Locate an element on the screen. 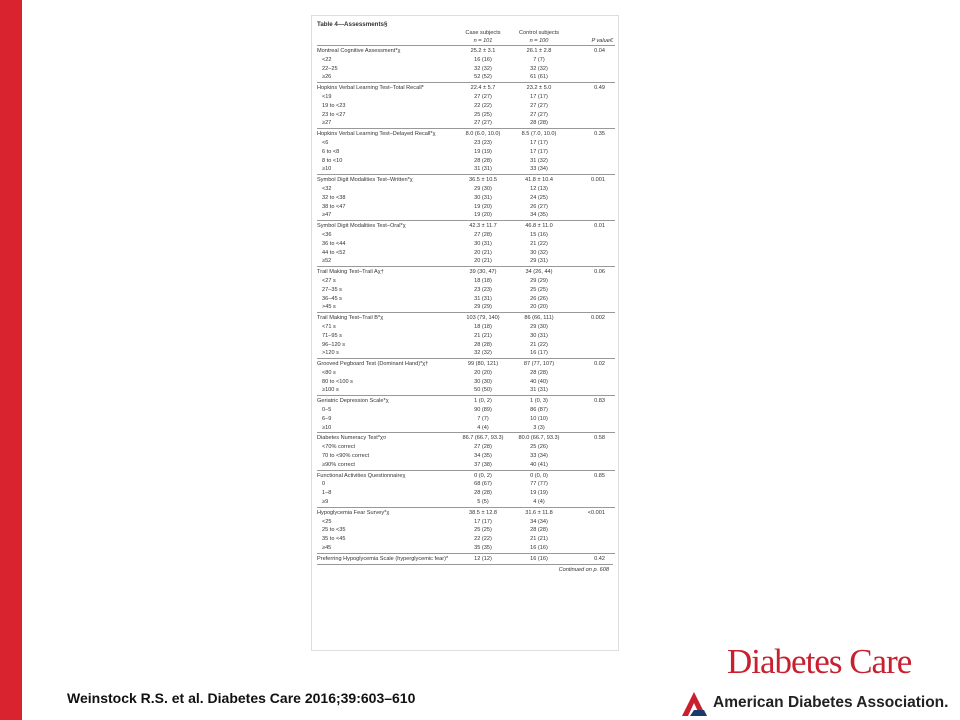  p-value: 0.01 is located at coordinates (591, 225).